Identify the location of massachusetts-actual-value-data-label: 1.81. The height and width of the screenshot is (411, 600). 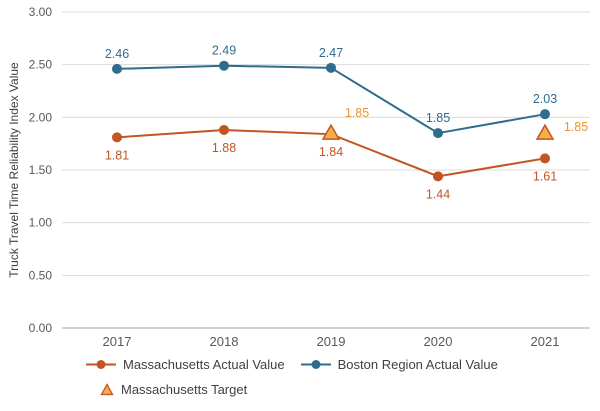
(117, 155).